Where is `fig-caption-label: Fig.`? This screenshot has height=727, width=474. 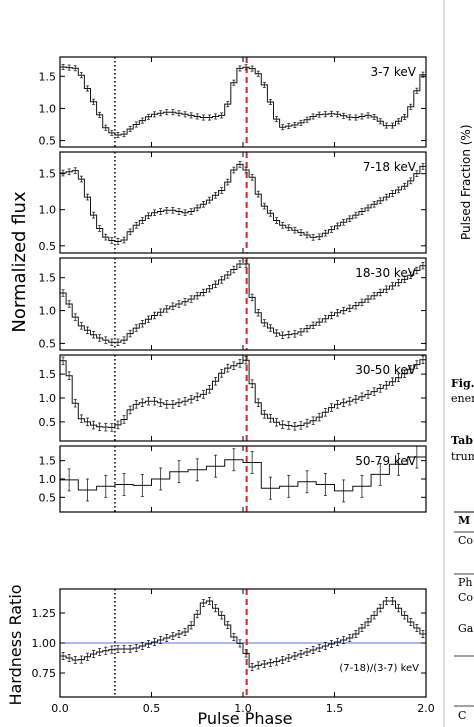
fig-caption-label: Fig. is located at coordinates (462, 383).